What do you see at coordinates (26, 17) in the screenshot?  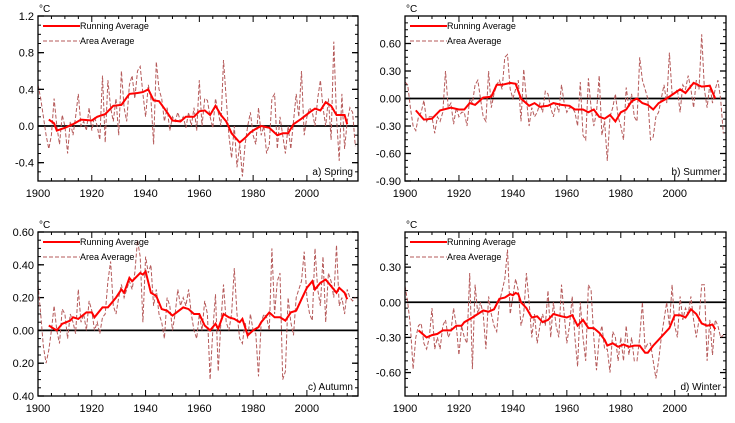 I see `y-tick-label: 1.2` at bounding box center [26, 17].